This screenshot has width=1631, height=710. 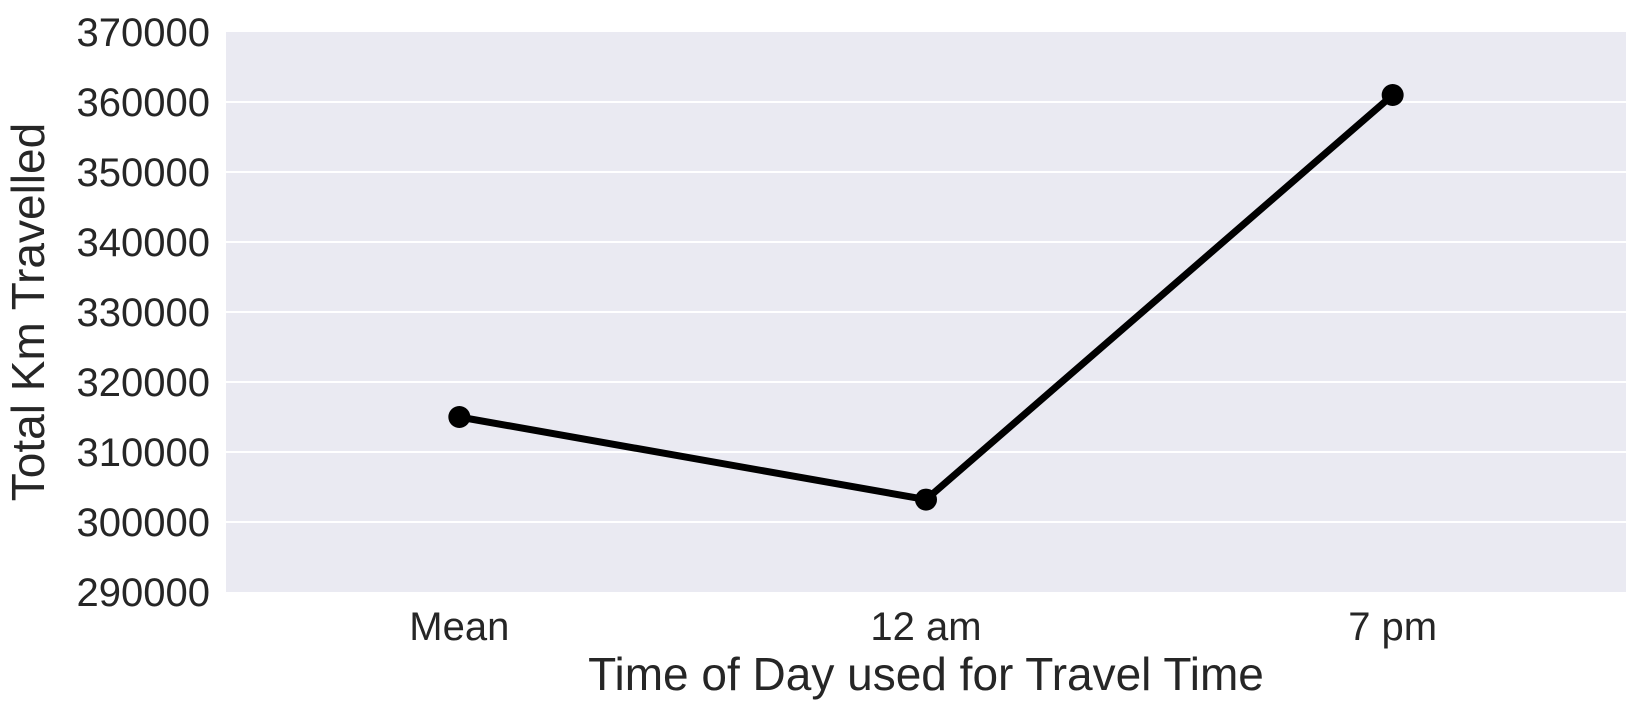 What do you see at coordinates (28, 312) in the screenshot?
I see `y-axis-title: Total Km Travelled` at bounding box center [28, 312].